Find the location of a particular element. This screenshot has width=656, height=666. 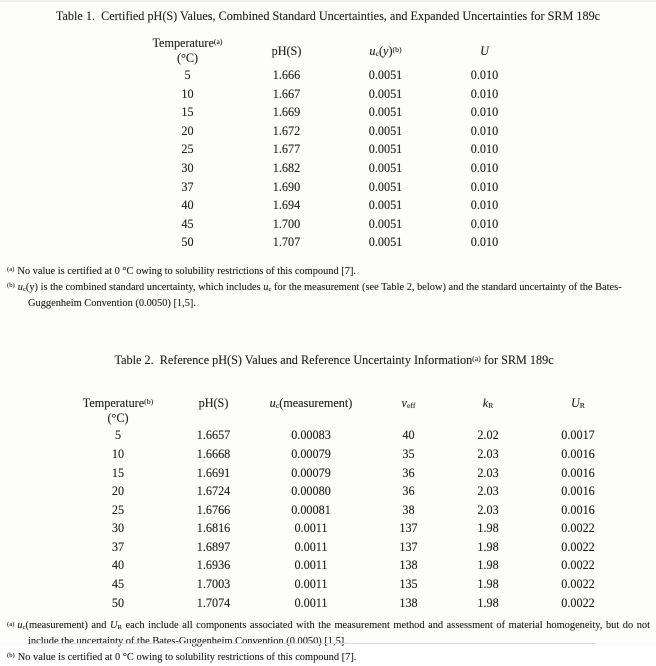

uc-variable: y is located at coordinates (386, 50).